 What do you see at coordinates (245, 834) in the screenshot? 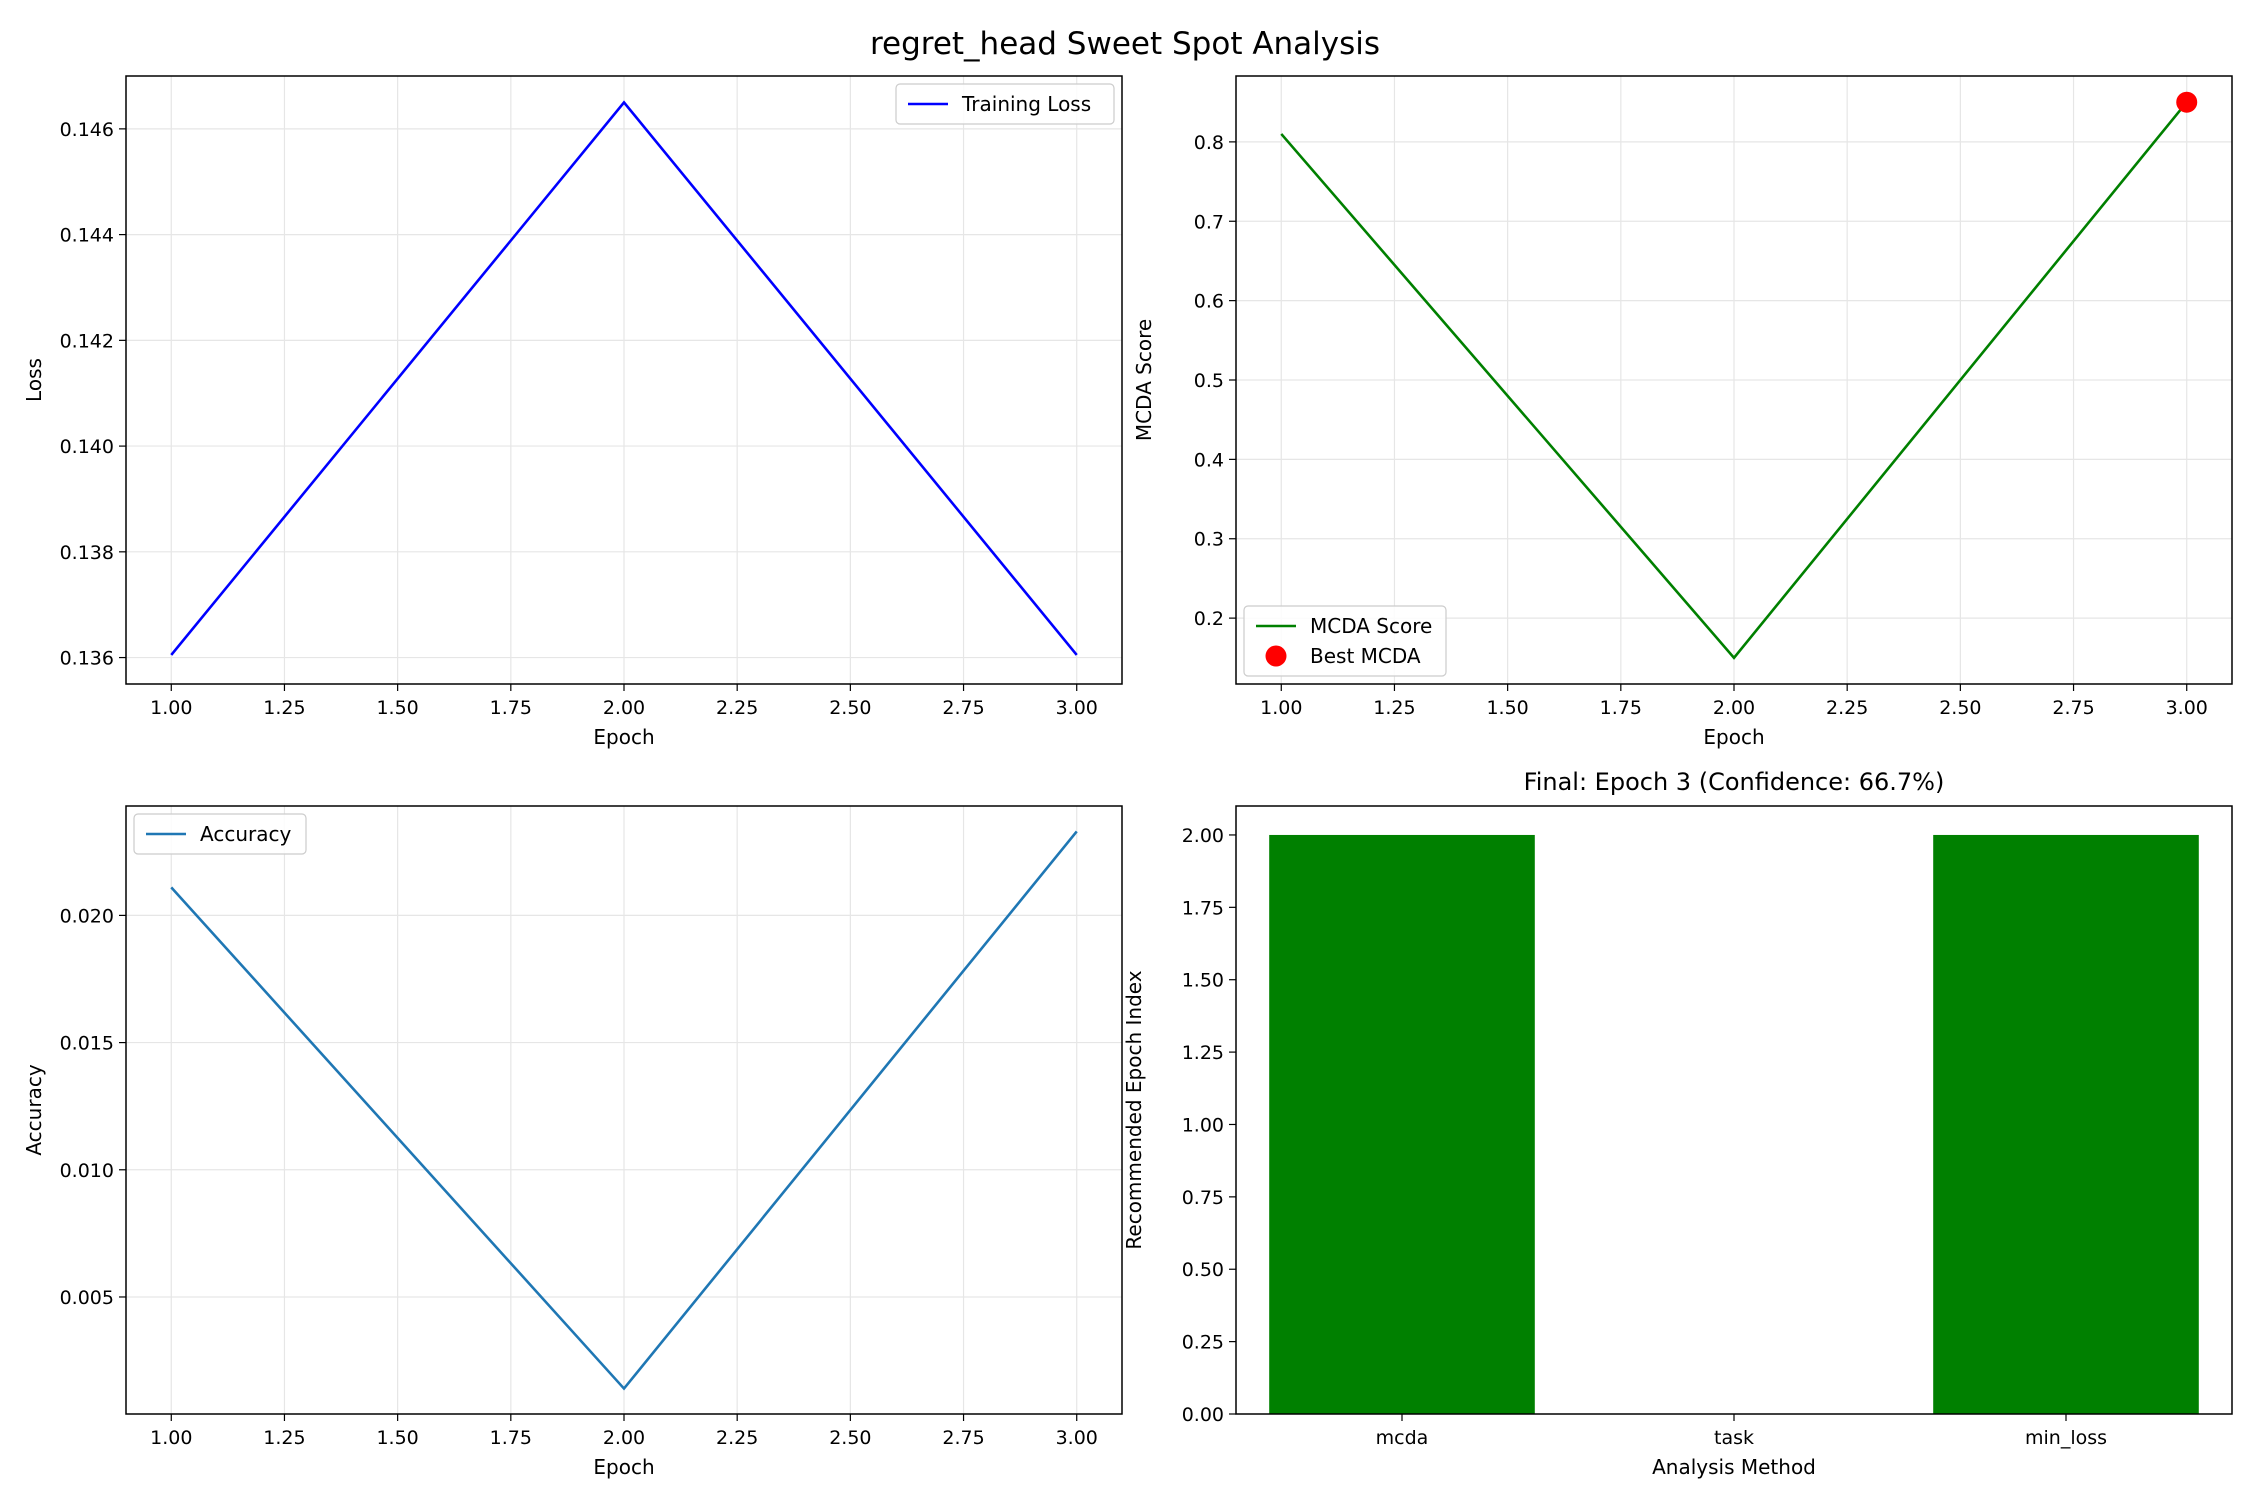
I see `legend-label: Accuracy` at bounding box center [245, 834].